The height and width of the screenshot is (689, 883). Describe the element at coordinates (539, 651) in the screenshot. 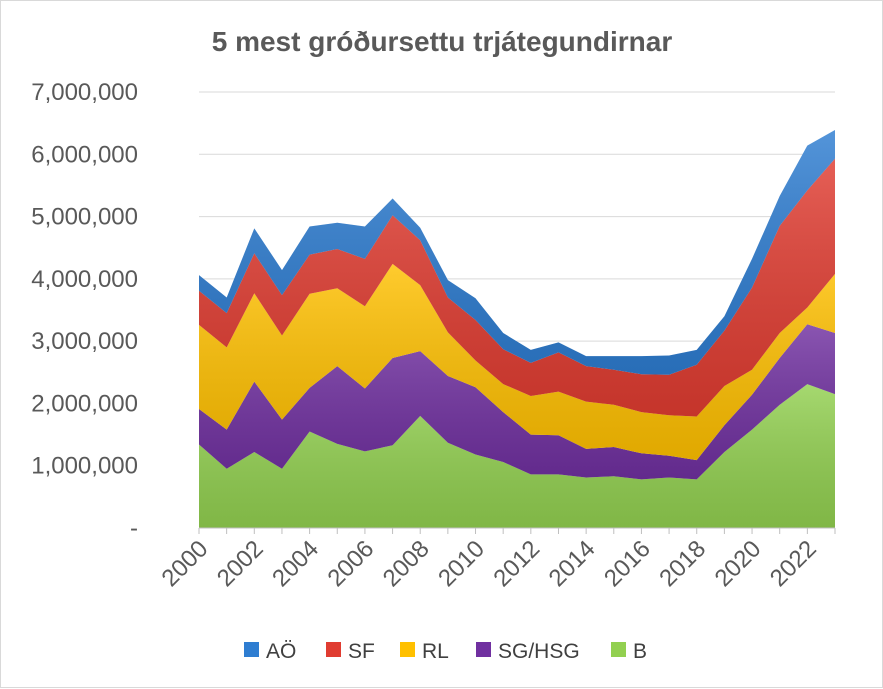

I see `legend-label-sg-hsg: SG/HSG` at that location.